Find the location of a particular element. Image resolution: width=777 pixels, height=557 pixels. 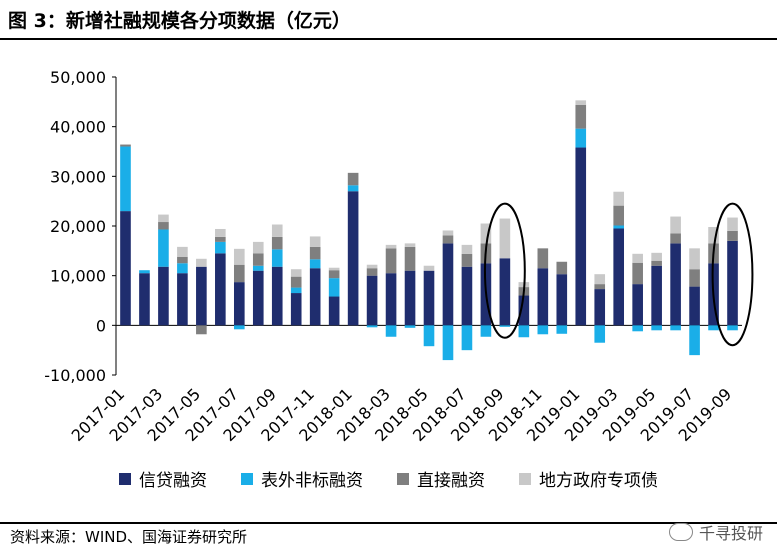

figure-title: 图 3：新增社融规模各分项数据（亿元） is located at coordinates (179, 21).